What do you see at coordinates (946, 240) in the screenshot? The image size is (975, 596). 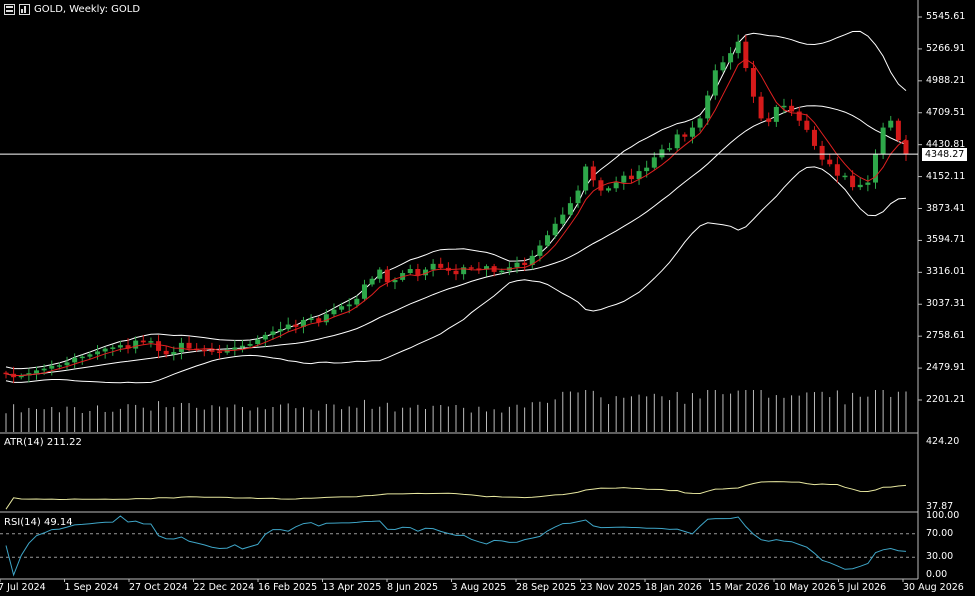 I see `price-axis-label: 3594.71` at bounding box center [946, 240].